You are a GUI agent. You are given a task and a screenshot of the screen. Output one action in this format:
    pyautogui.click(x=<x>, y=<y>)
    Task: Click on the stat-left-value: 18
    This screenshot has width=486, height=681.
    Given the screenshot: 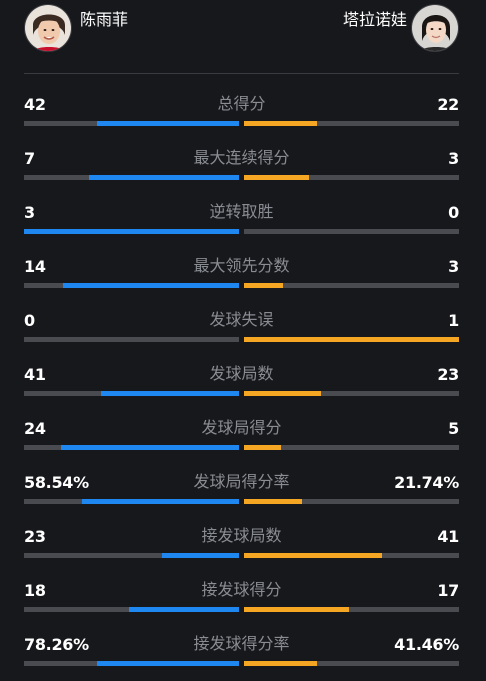 What is the action you would take?
    pyautogui.click(x=35, y=590)
    